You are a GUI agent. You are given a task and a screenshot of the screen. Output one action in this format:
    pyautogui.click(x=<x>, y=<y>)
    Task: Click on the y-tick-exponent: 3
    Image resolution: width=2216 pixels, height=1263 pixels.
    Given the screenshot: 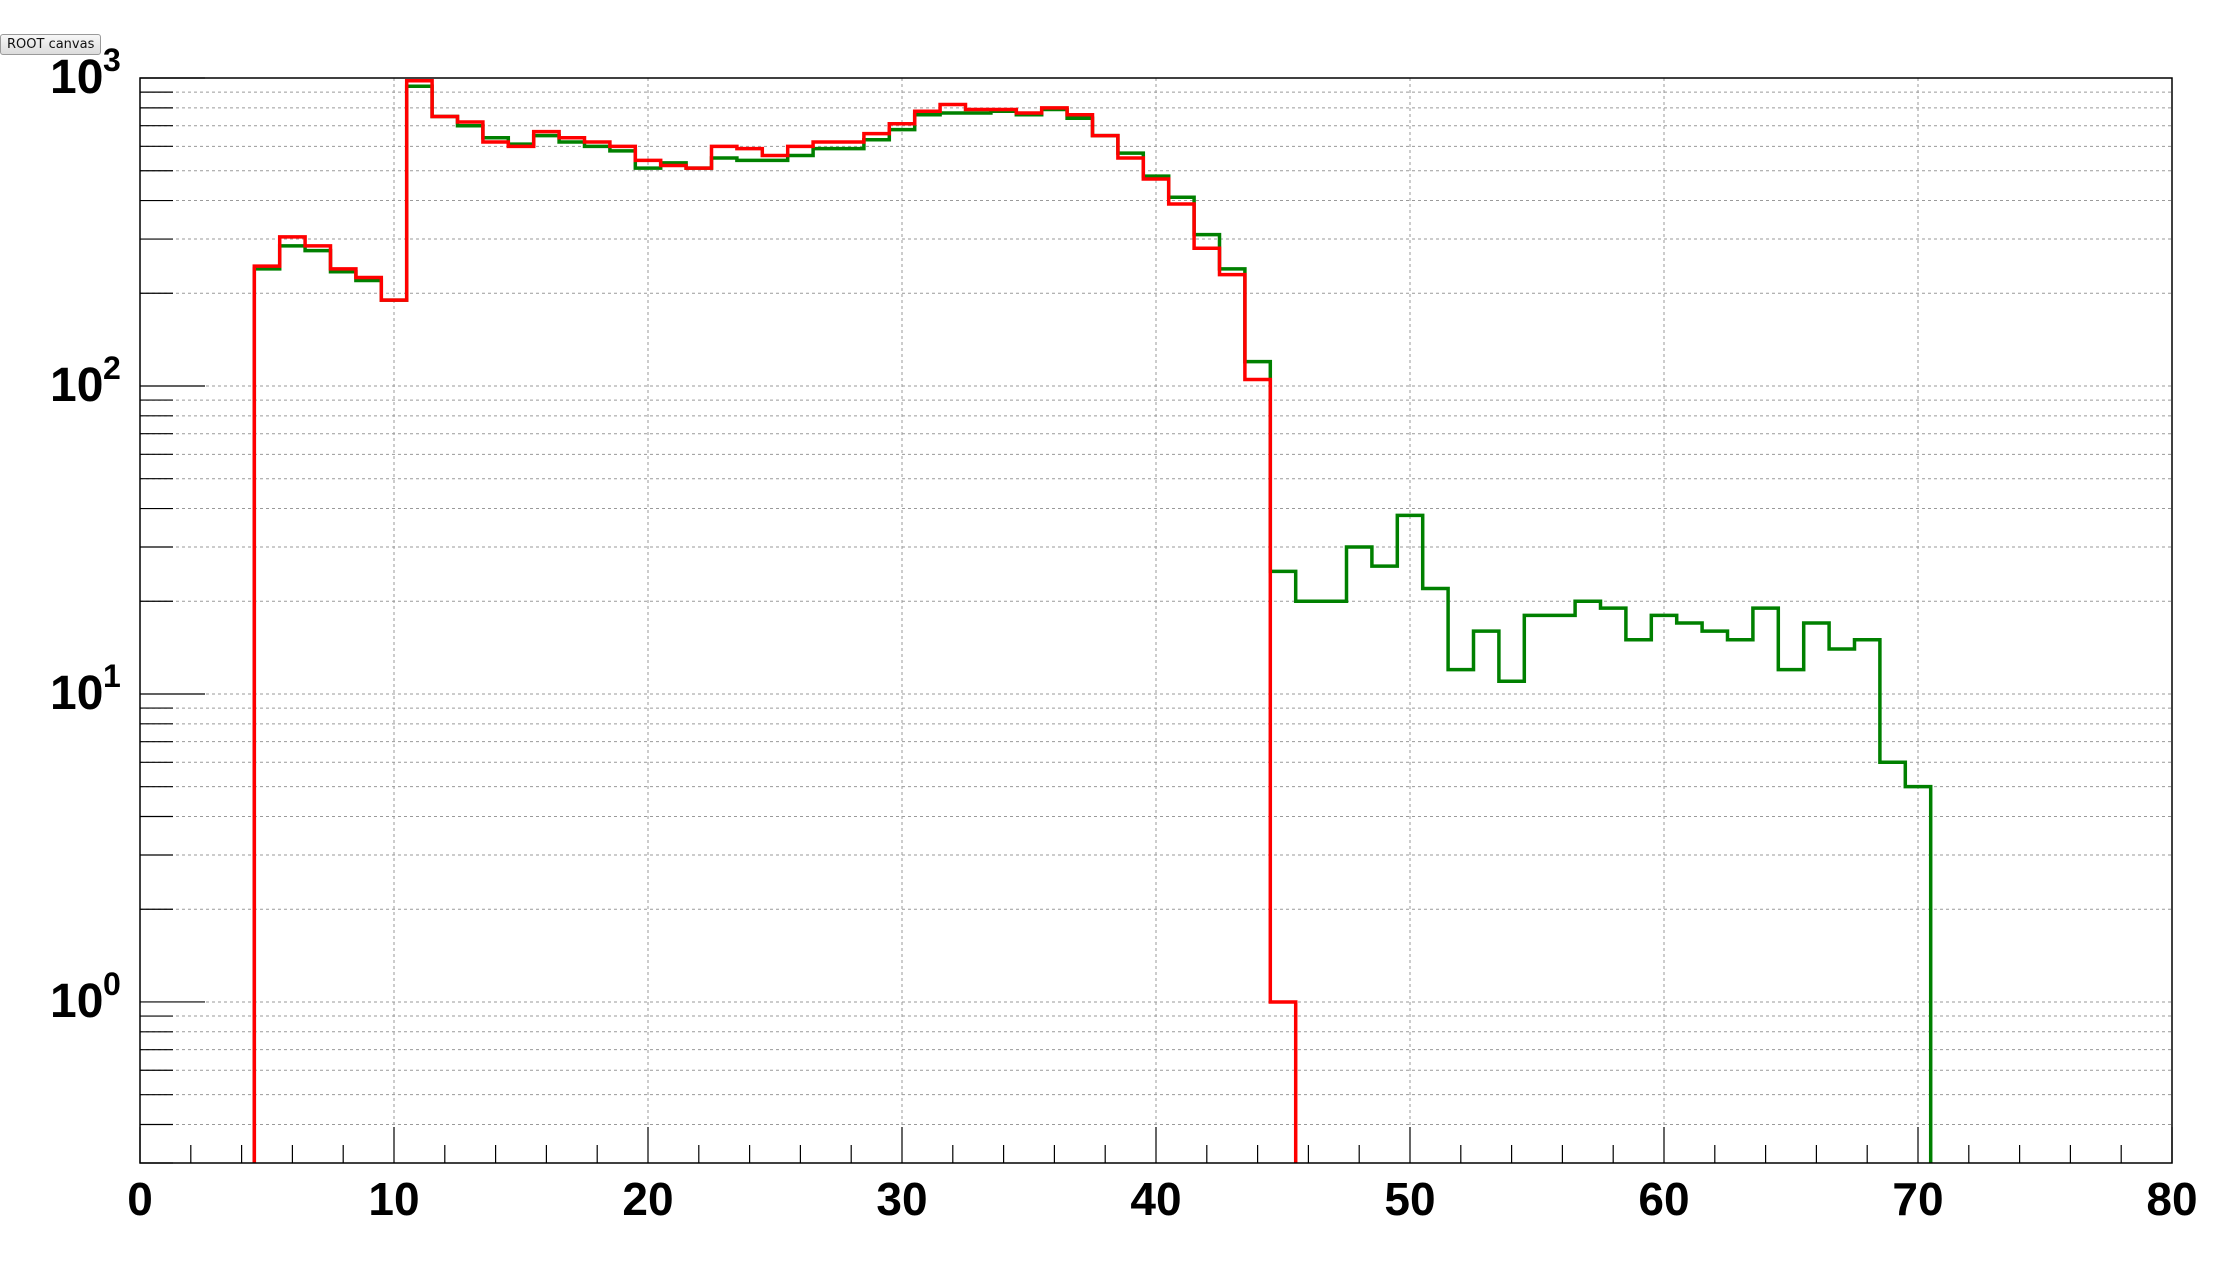 What is the action you would take?
    pyautogui.click(x=112, y=60)
    